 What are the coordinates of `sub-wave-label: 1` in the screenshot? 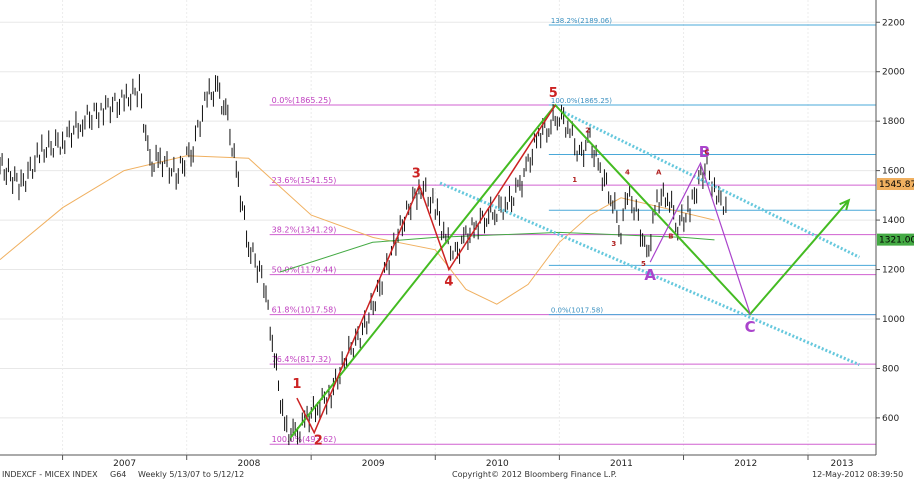 It's located at (574, 180).